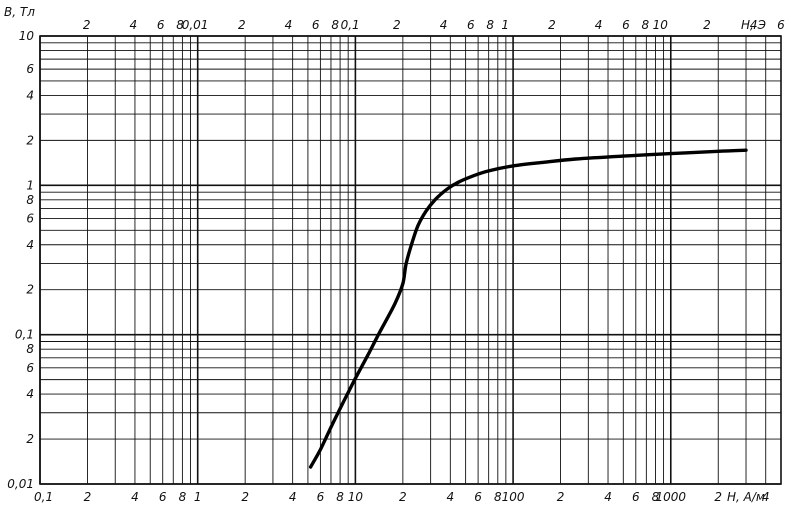 This screenshot has height=516, width=791. I want to click on y-tick-label: 0,01, so click(20, 484).